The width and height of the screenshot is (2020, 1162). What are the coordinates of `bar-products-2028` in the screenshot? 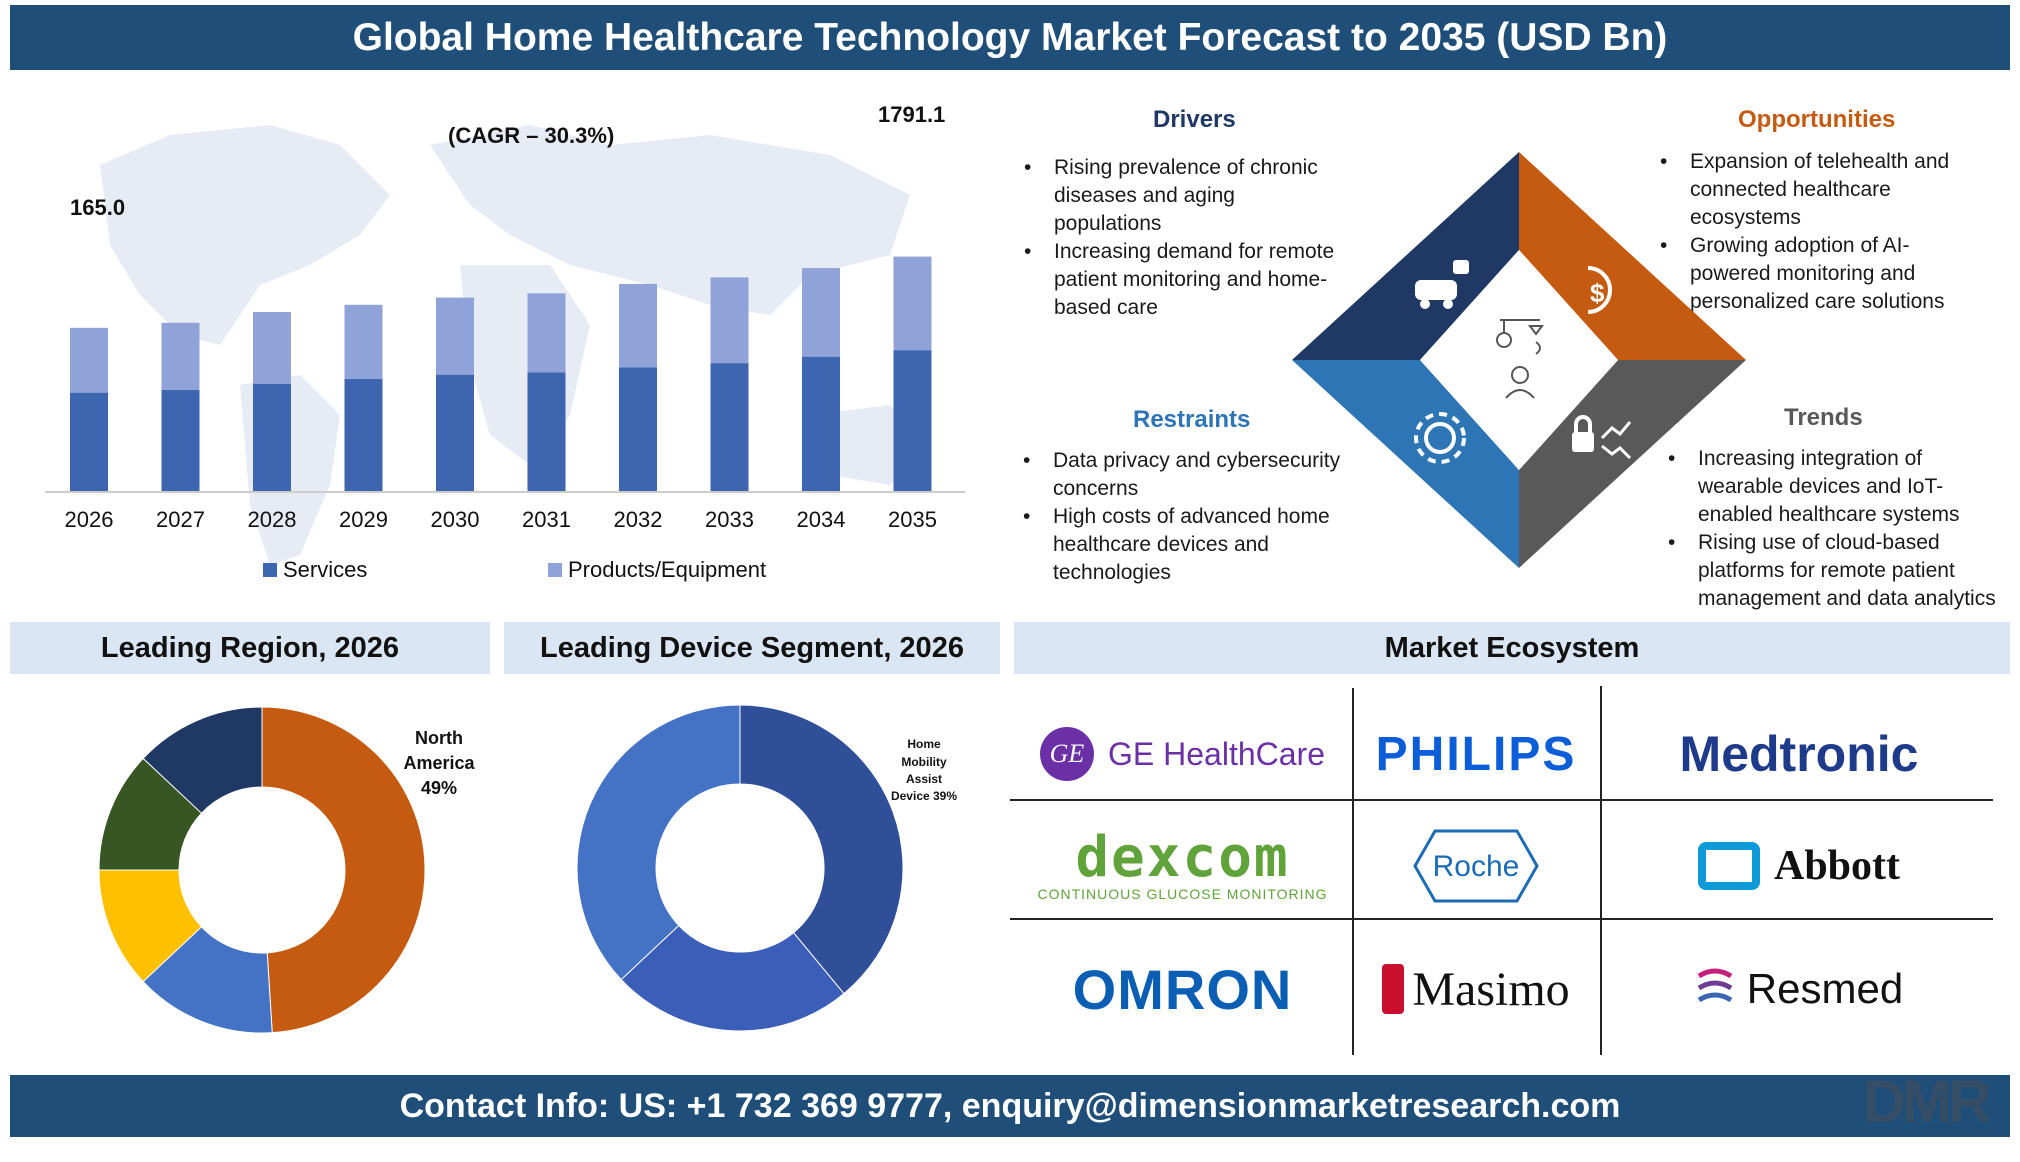 It's located at (272, 348).